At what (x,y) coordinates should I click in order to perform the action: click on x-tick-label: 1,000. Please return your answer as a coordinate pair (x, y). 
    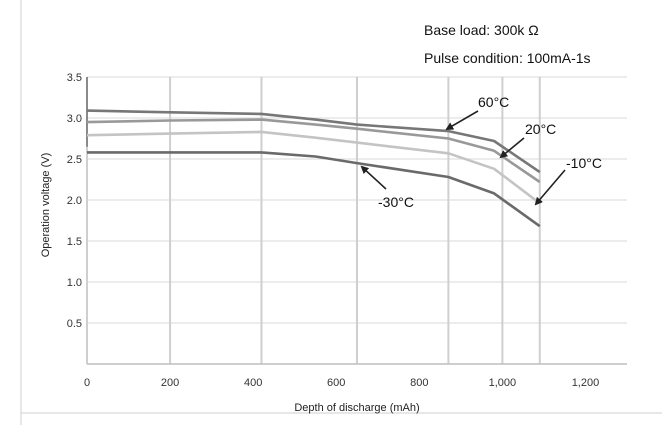
    Looking at the image, I should click on (503, 383).